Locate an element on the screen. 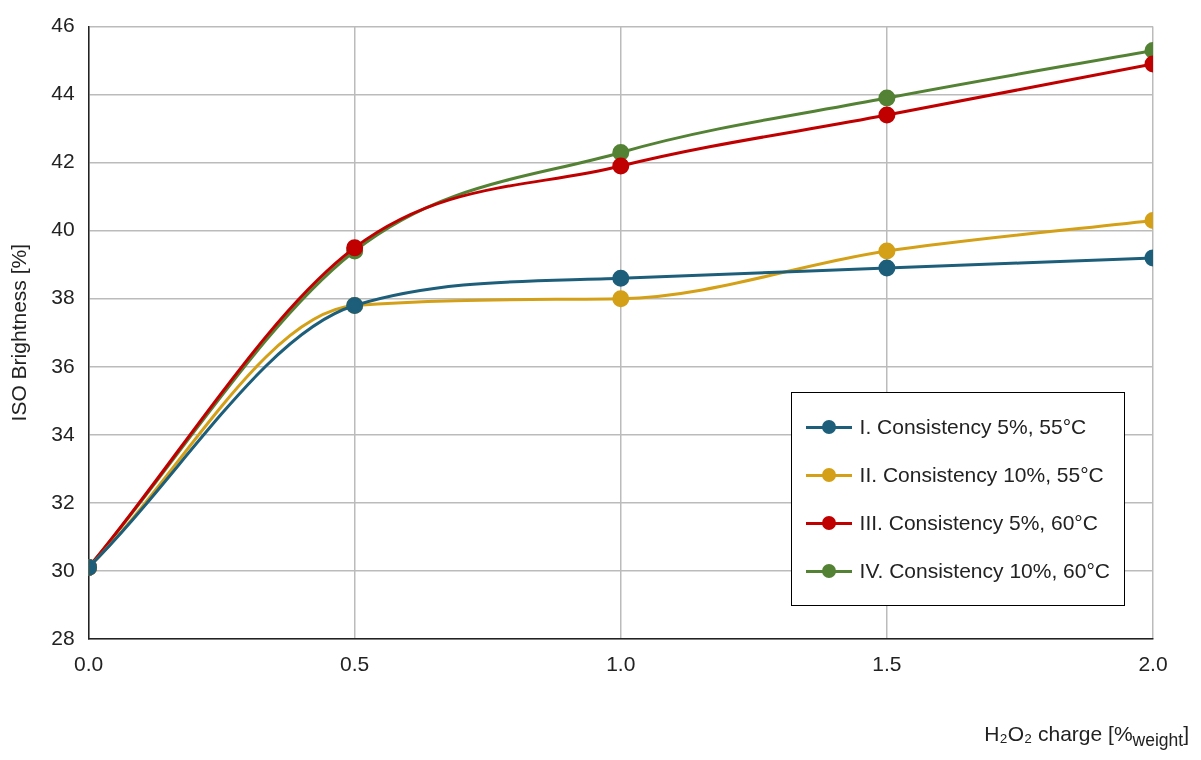 The height and width of the screenshot is (760, 1201). legend-label: II. Consistency 10%, 55°C is located at coordinates (981, 475).